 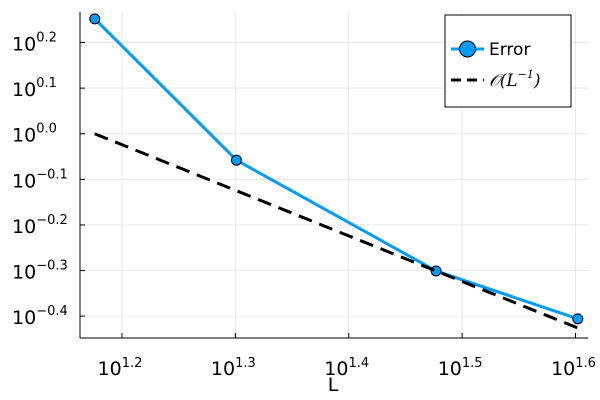 I want to click on x-tick-label: 101.4, so click(x=346, y=368).